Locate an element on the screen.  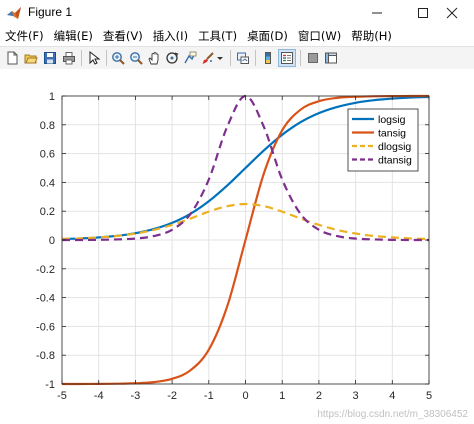
menu-edit: 编辑(E) is located at coordinates (73, 36).